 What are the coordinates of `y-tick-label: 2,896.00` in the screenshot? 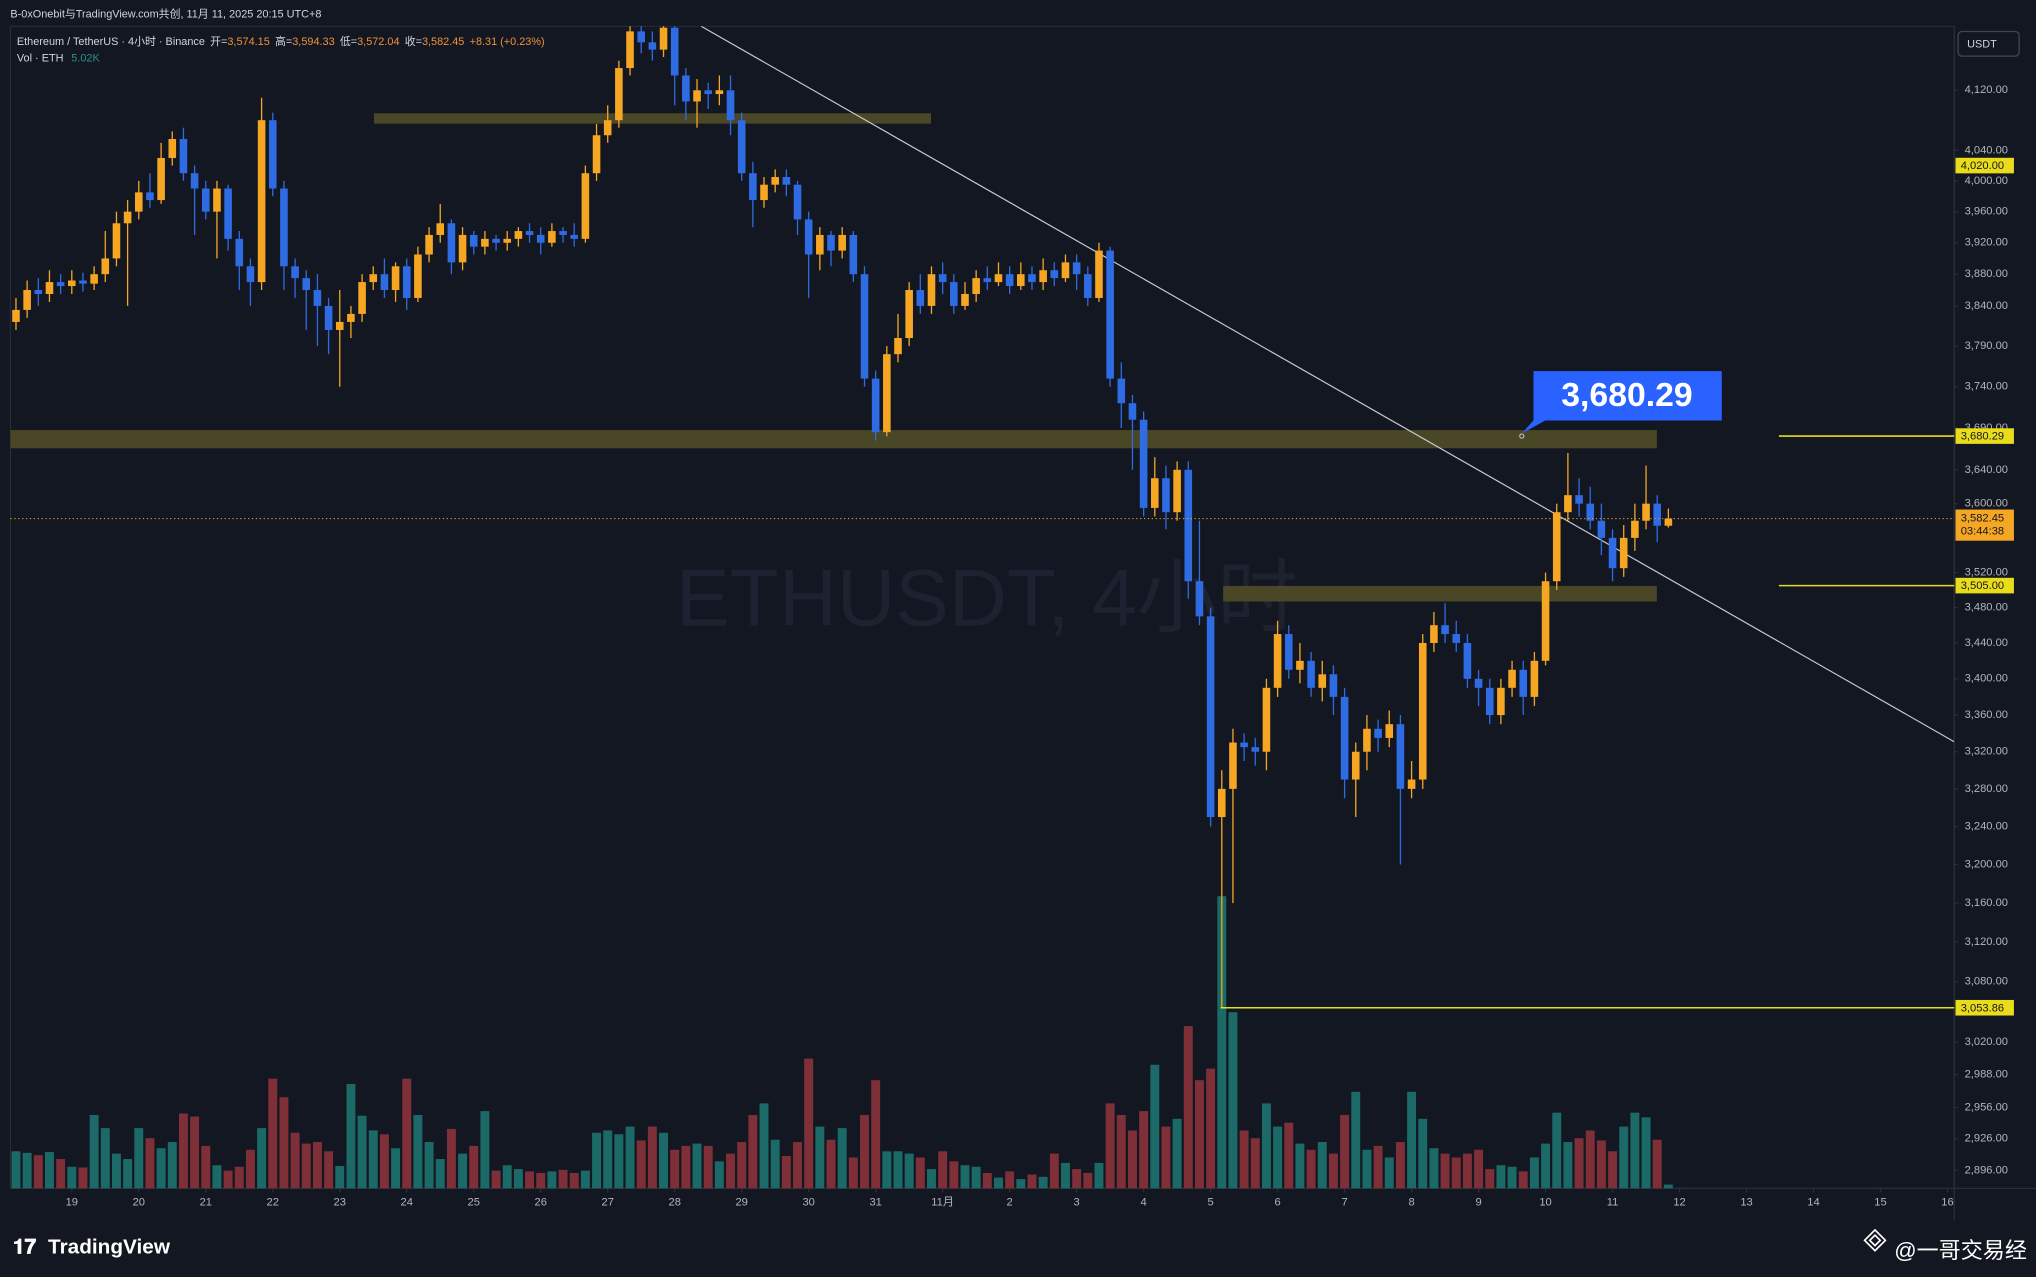 It's located at (1986, 1170).